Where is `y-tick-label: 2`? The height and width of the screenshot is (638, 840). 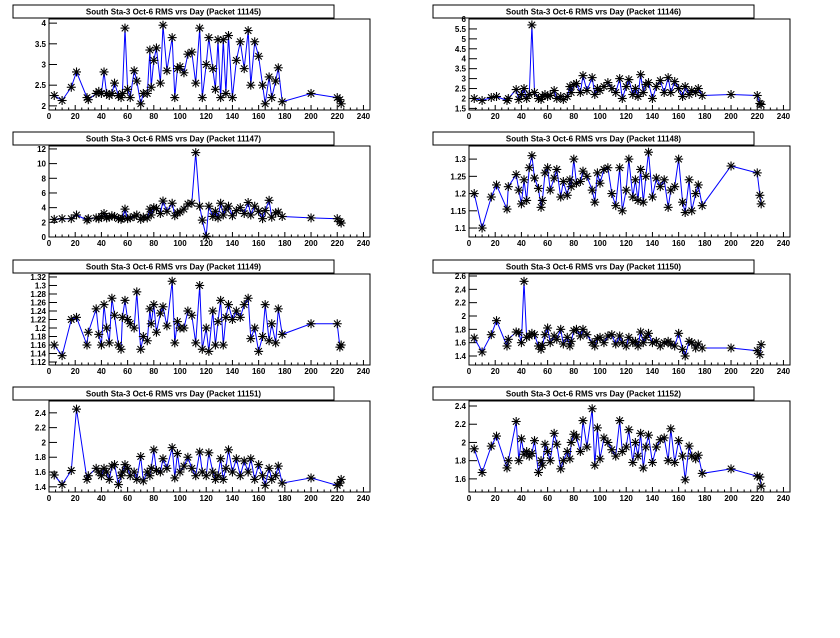
y-tick-label: 2 is located at coordinates (44, 442).